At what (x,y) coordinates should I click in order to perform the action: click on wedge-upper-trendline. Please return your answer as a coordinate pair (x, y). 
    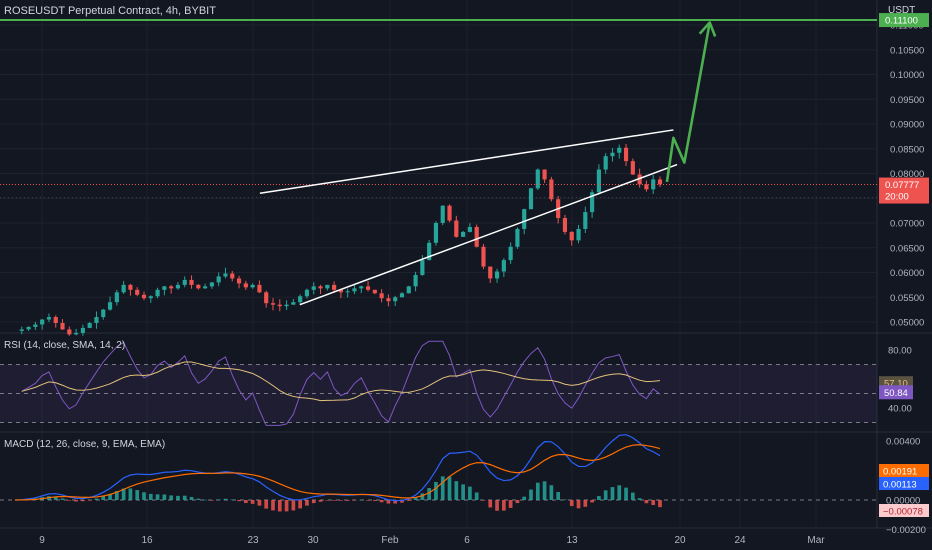
    Looking at the image, I should click on (466, 162).